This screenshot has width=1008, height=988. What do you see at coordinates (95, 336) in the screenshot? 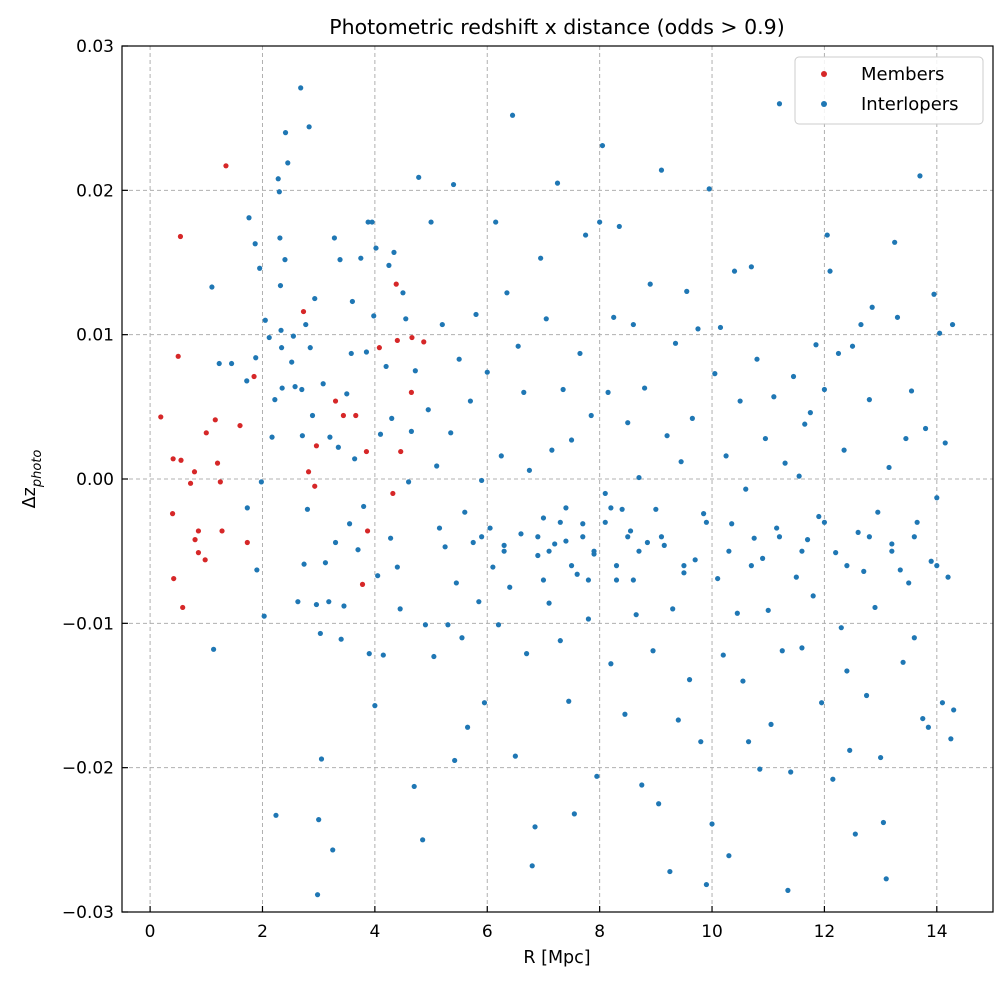
I see `y-tick-label: 0.01` at bounding box center [95, 336].